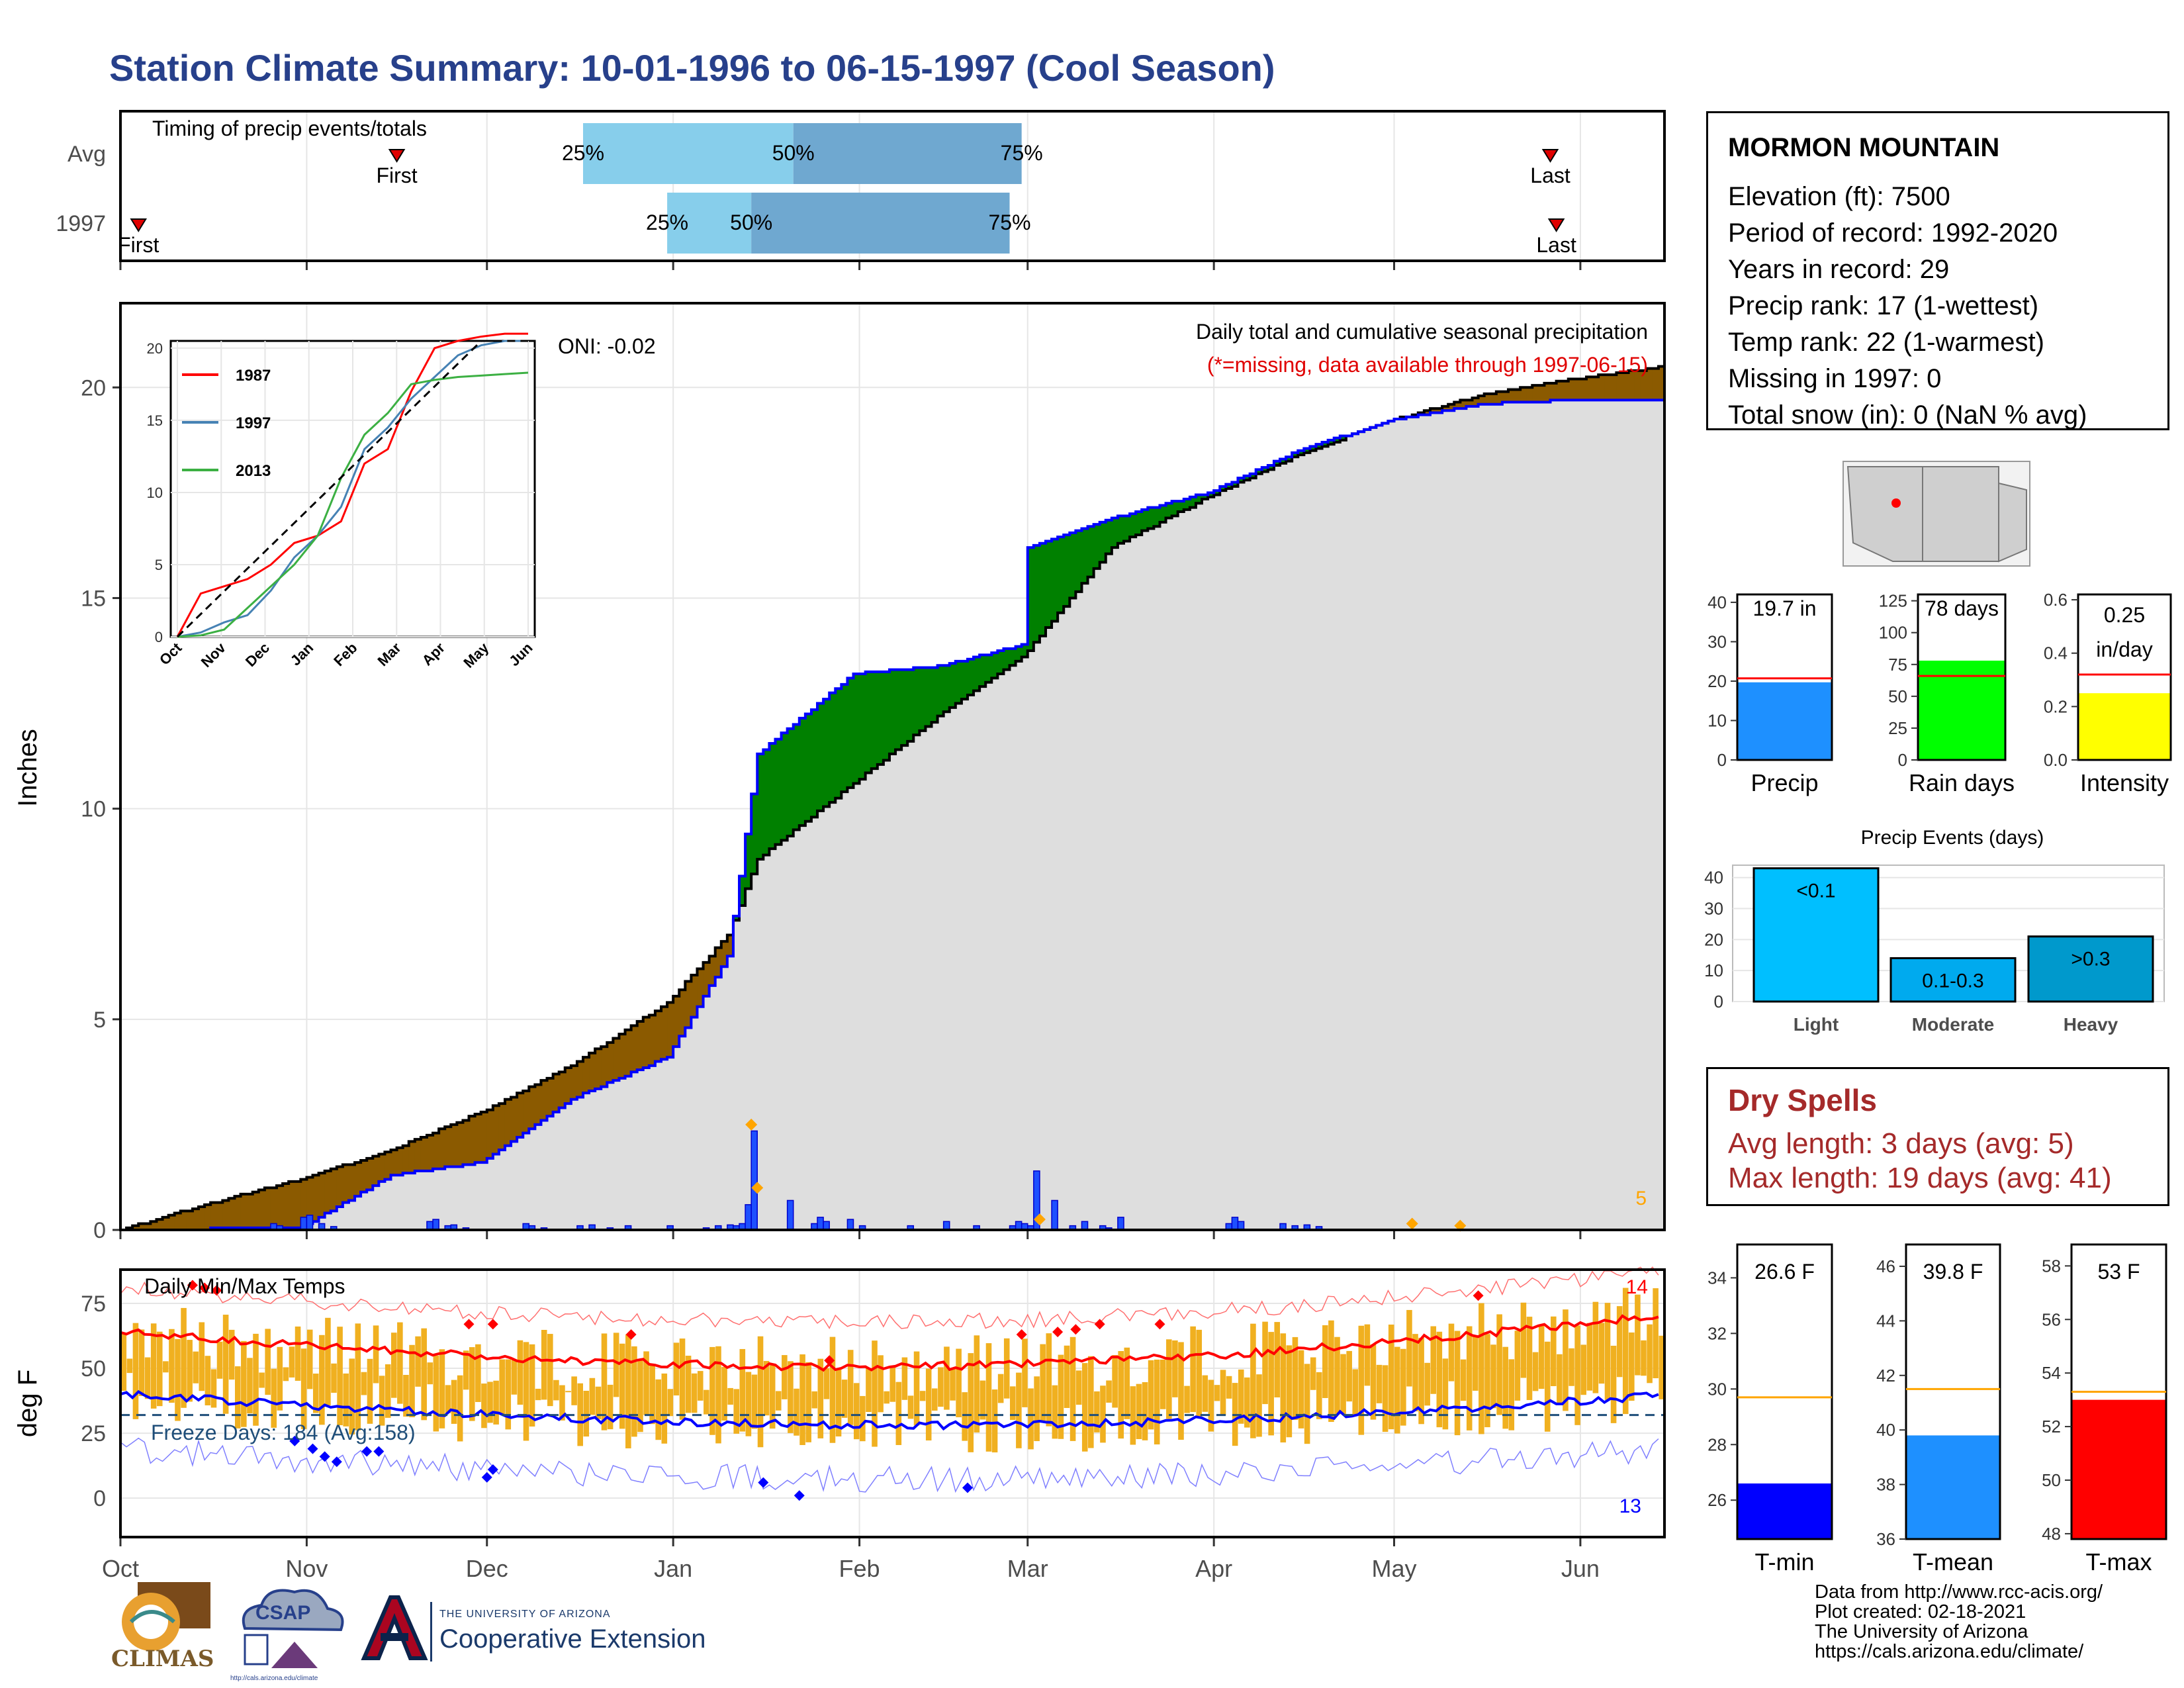 Image resolution: width=2184 pixels, height=1688 pixels. What do you see at coordinates (667, 222) in the screenshot?
I see `timing-25-label-1997: 25%` at bounding box center [667, 222].